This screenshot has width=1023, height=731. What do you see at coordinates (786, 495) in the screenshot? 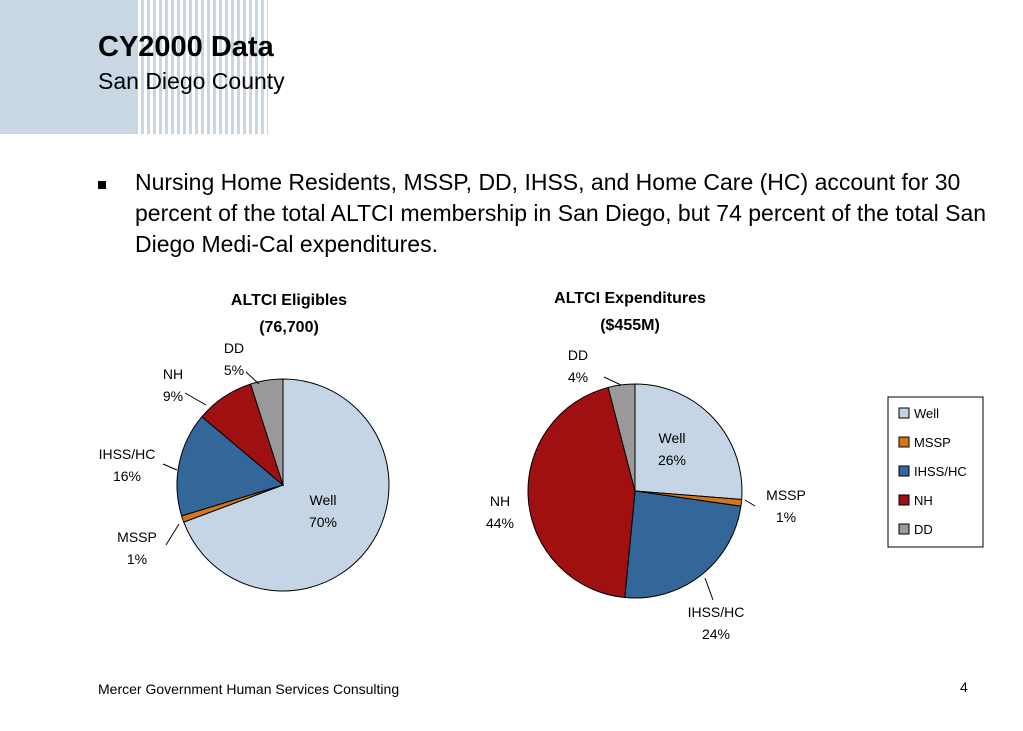
I see `expenditures-label-mssp: MSSP` at bounding box center [786, 495].